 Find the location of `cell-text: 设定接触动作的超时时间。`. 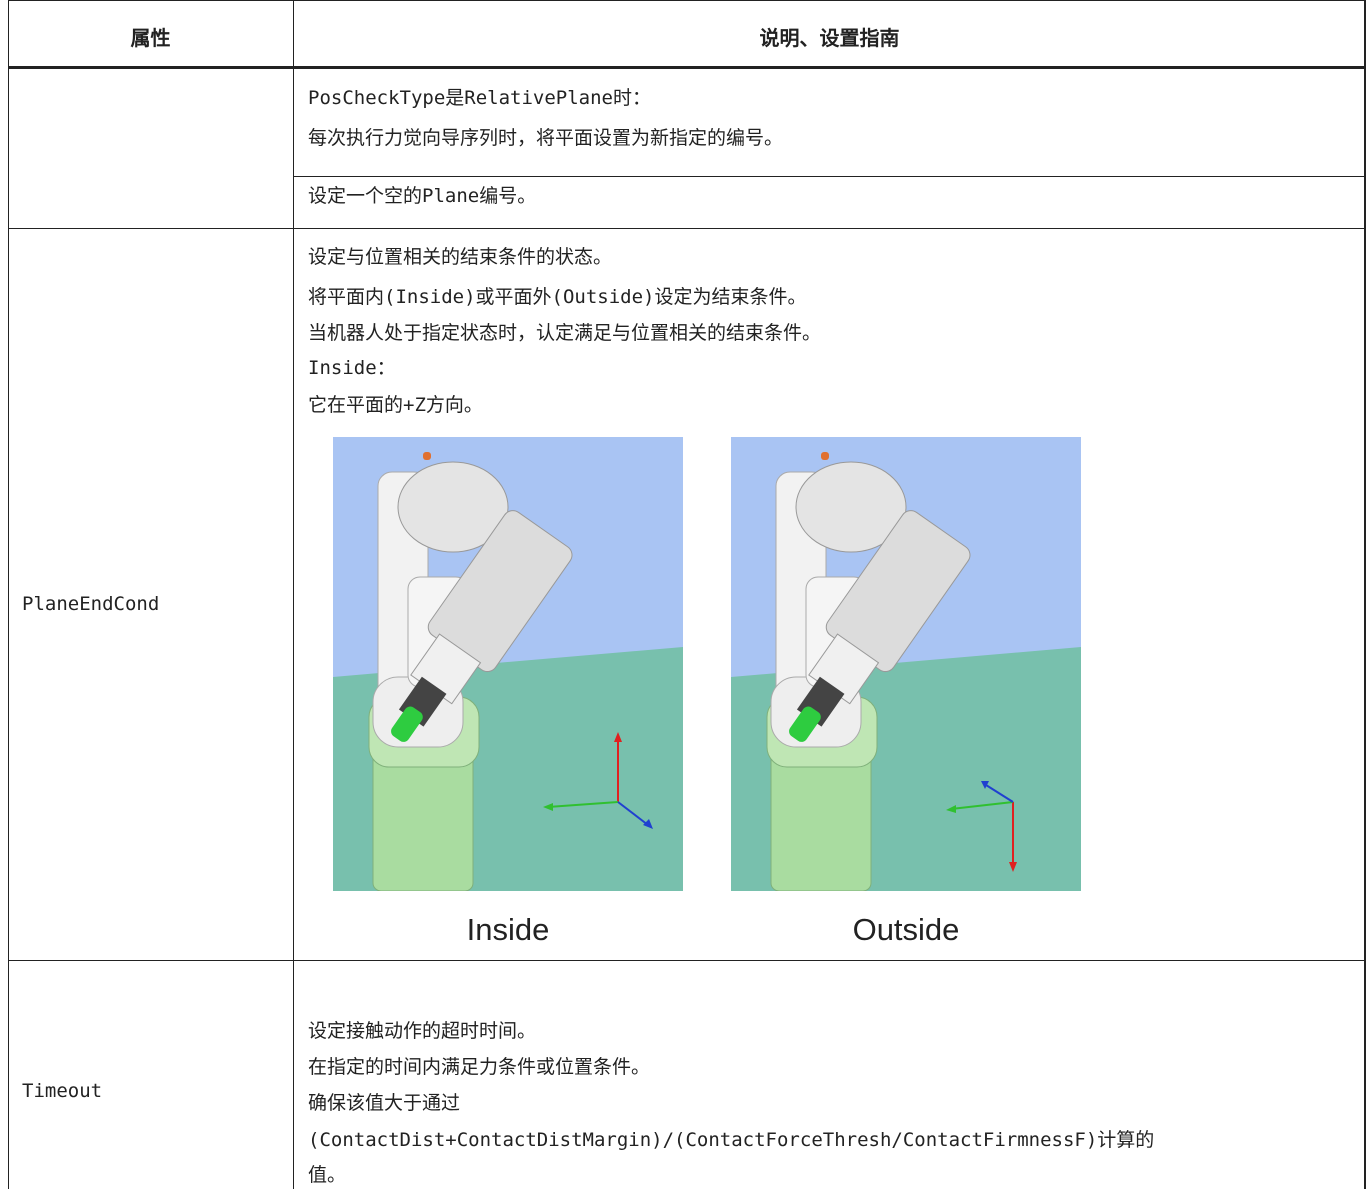

cell-text: 设定接触动作的超时时间。 is located at coordinates (422, 1031).